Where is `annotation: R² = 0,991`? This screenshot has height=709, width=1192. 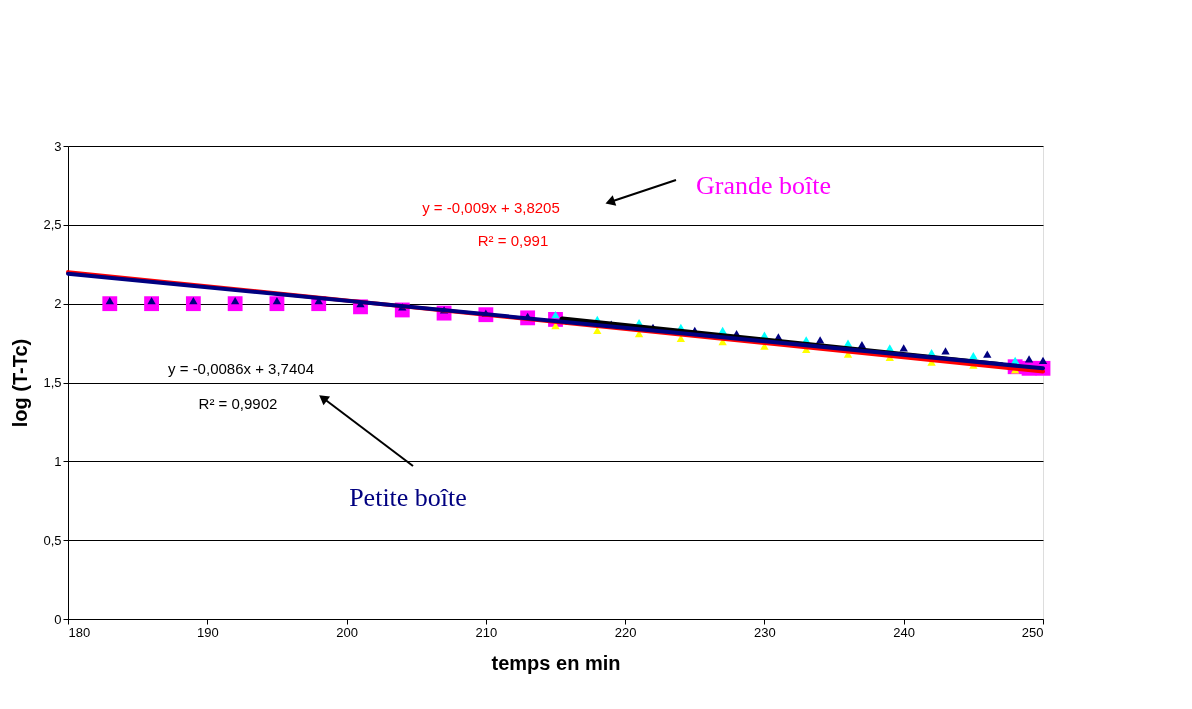
annotation: R² = 0,991 is located at coordinates (513, 240).